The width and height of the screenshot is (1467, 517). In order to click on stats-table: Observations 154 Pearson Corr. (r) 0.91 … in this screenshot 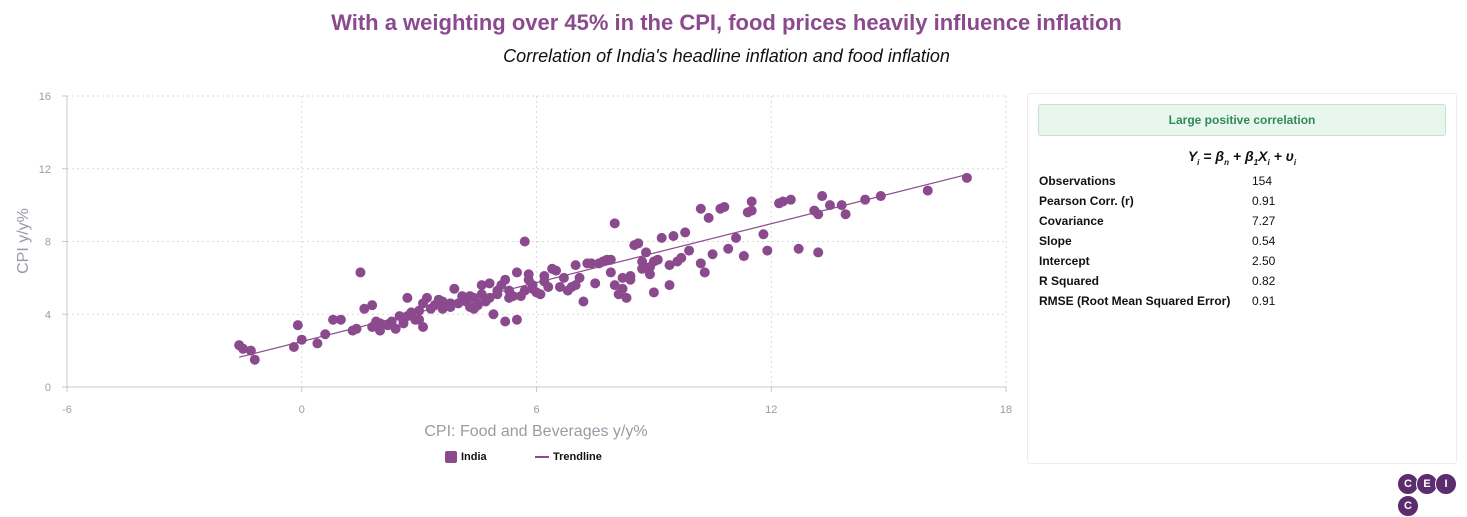, I will do `click(1244, 241)`.